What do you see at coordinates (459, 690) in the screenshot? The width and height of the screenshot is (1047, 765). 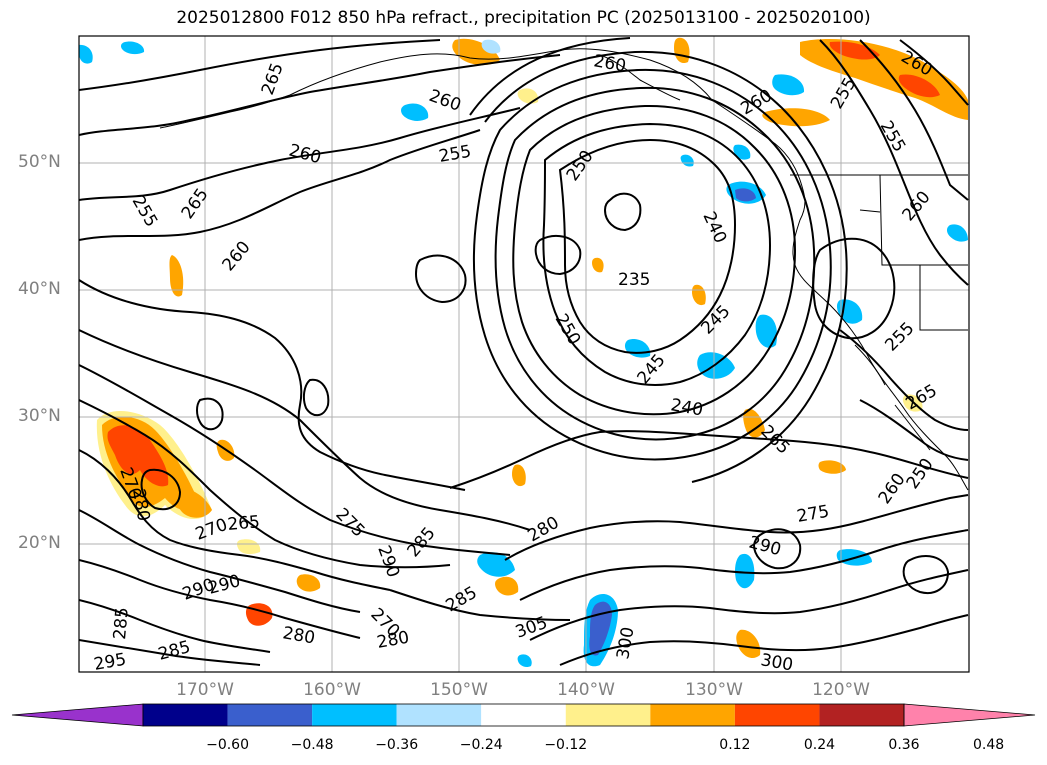 I see `lon-label-150w: 150°W` at bounding box center [459, 690].